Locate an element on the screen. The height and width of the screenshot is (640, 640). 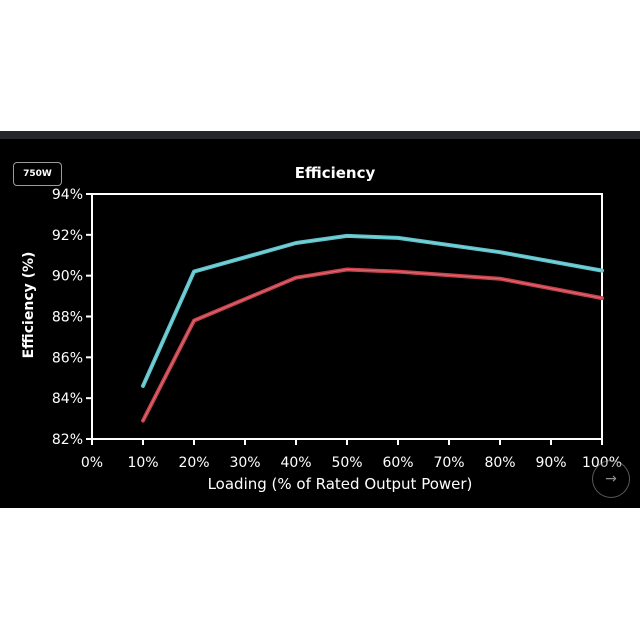
y-tick-label: 86% is located at coordinates (67, 358).